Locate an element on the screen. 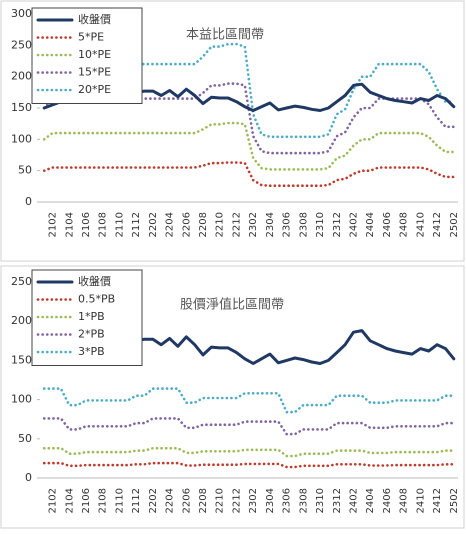 The width and height of the screenshot is (466, 534). legend-label: 1*PB is located at coordinates (91, 316).